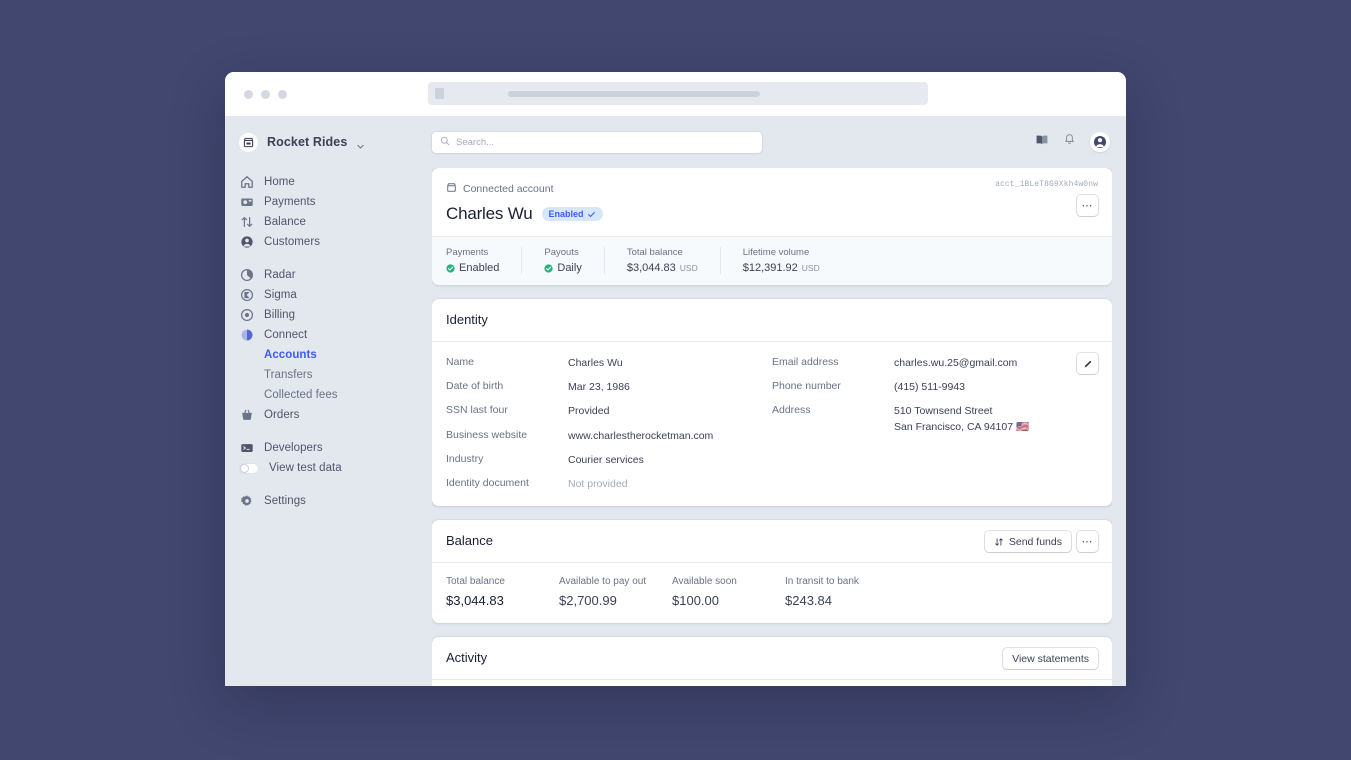 This screenshot has width=1351, height=760. What do you see at coordinates (566, 214) in the screenshot?
I see `status-badge-label: Enabled` at bounding box center [566, 214].